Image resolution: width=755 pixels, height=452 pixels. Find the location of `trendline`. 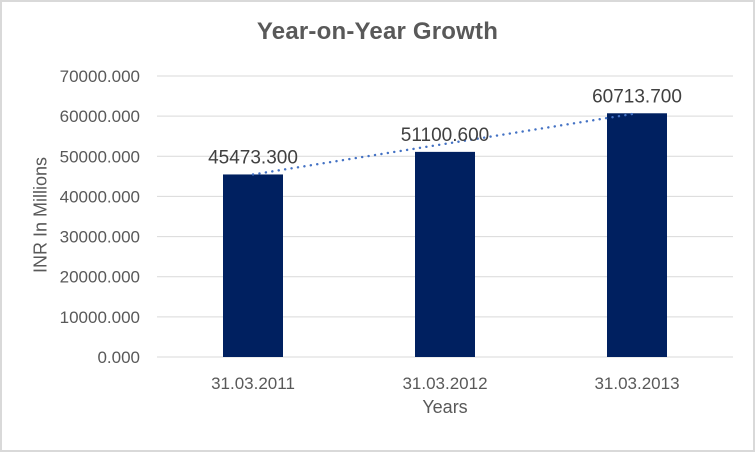

trendline is located at coordinates (445, 144).